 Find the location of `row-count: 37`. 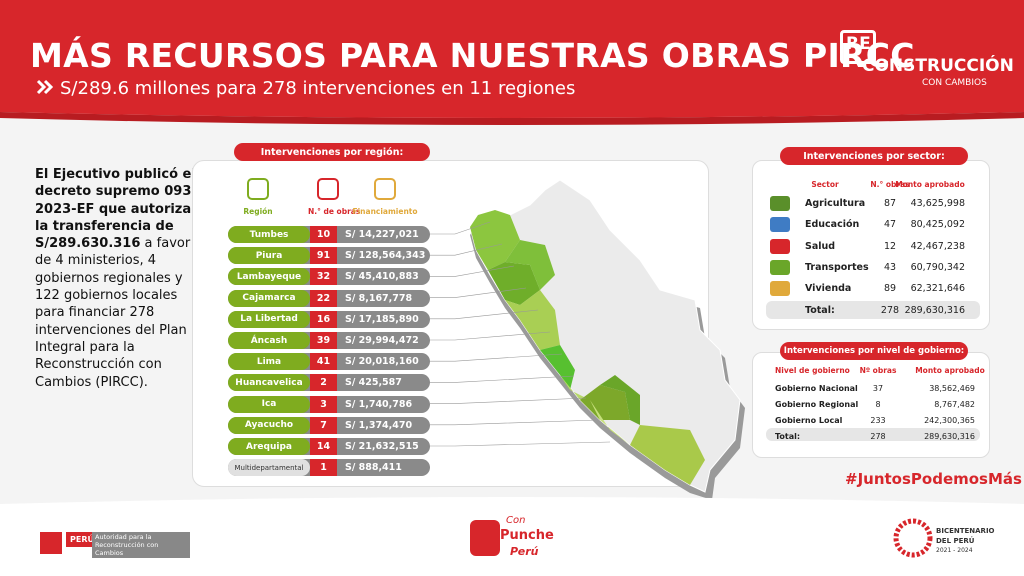

row-count: 37 is located at coordinates (878, 388).